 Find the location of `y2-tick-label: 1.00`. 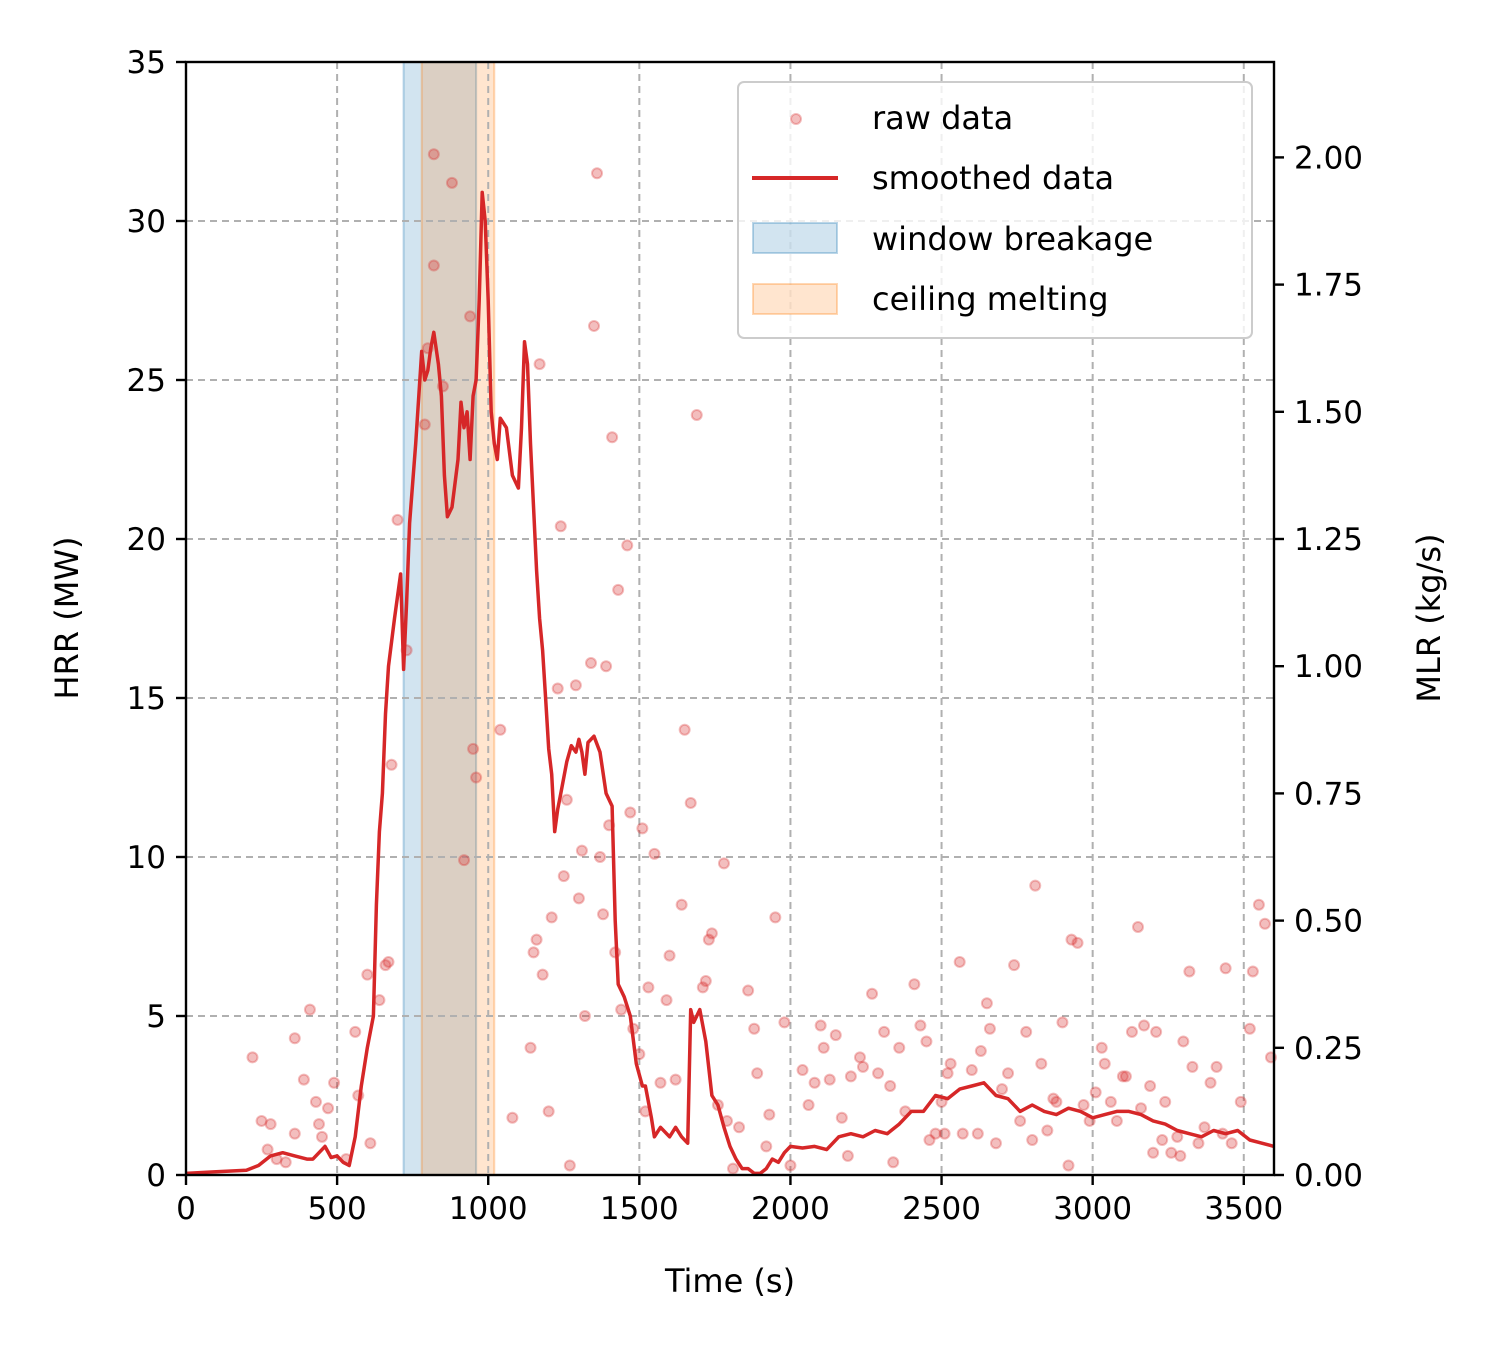

y2-tick-label: 1.00 is located at coordinates (1328, 667).